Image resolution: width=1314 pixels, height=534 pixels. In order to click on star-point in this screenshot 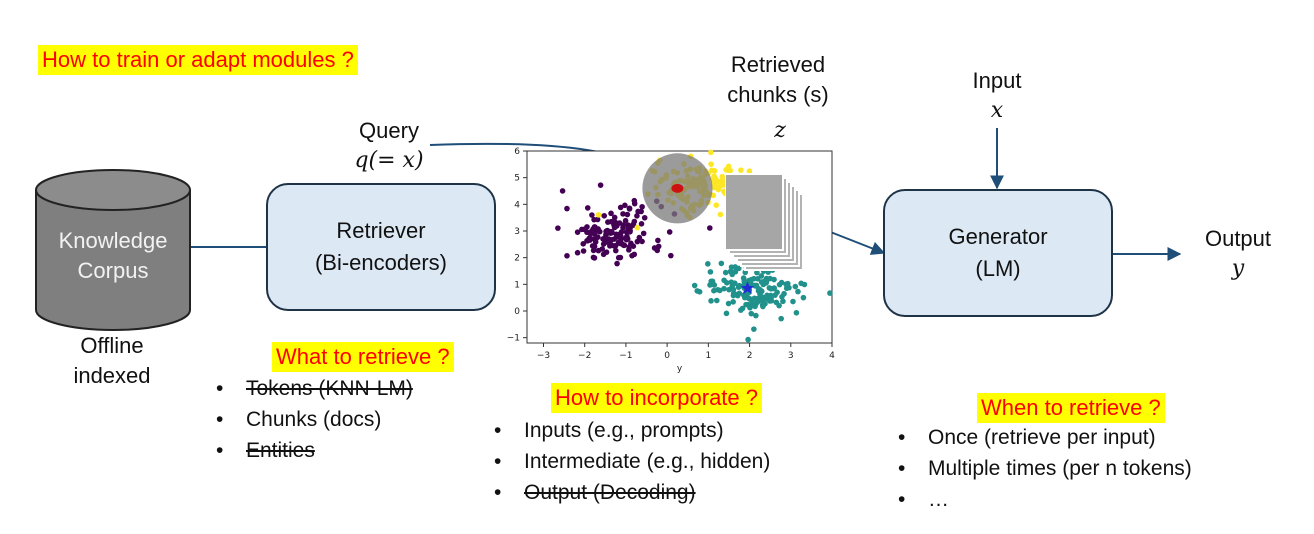, I will do `click(747, 287)`.